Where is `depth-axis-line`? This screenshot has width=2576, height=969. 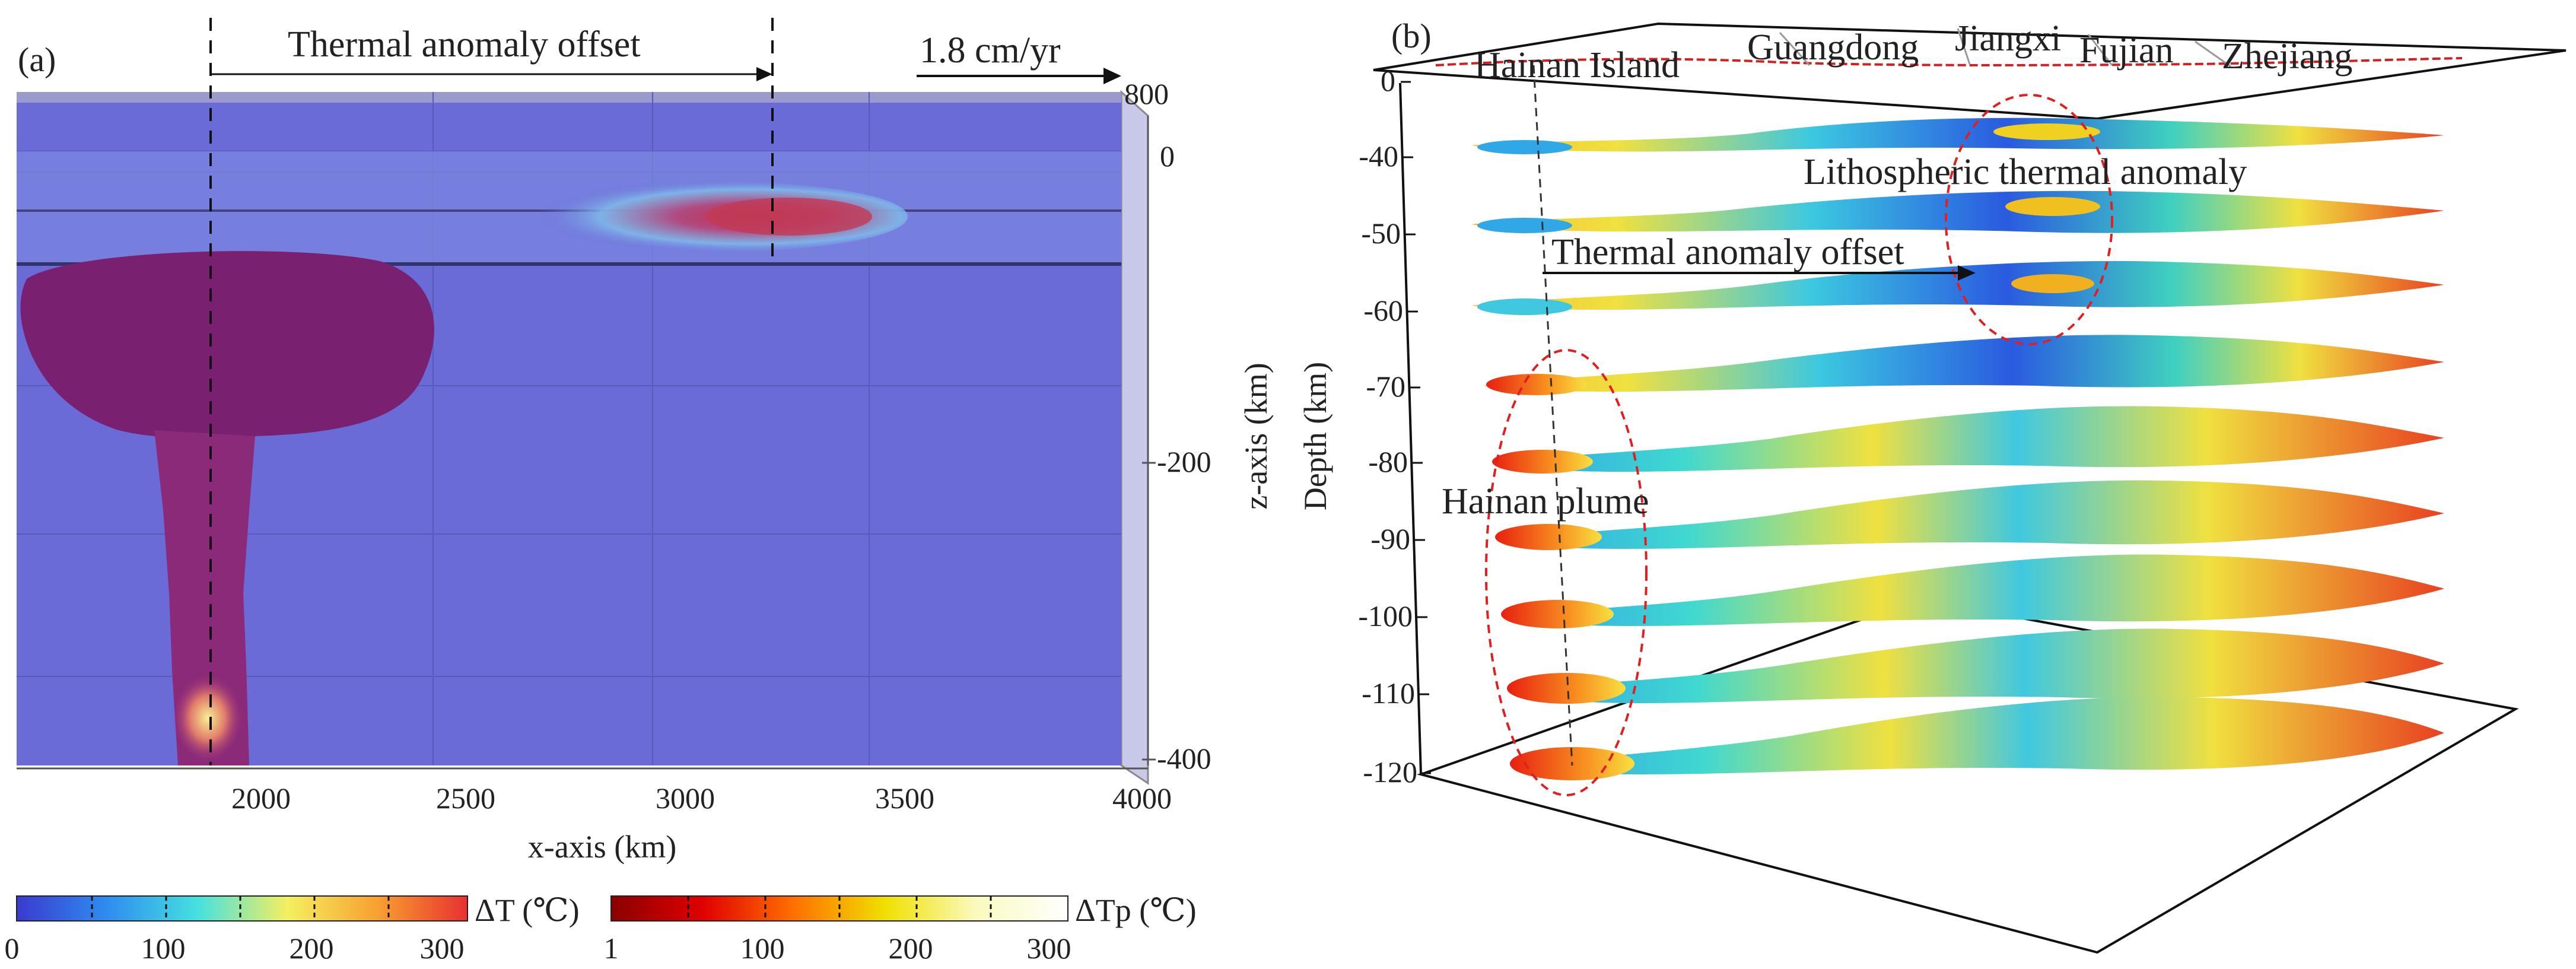
depth-axis-line is located at coordinates (1410, 428).